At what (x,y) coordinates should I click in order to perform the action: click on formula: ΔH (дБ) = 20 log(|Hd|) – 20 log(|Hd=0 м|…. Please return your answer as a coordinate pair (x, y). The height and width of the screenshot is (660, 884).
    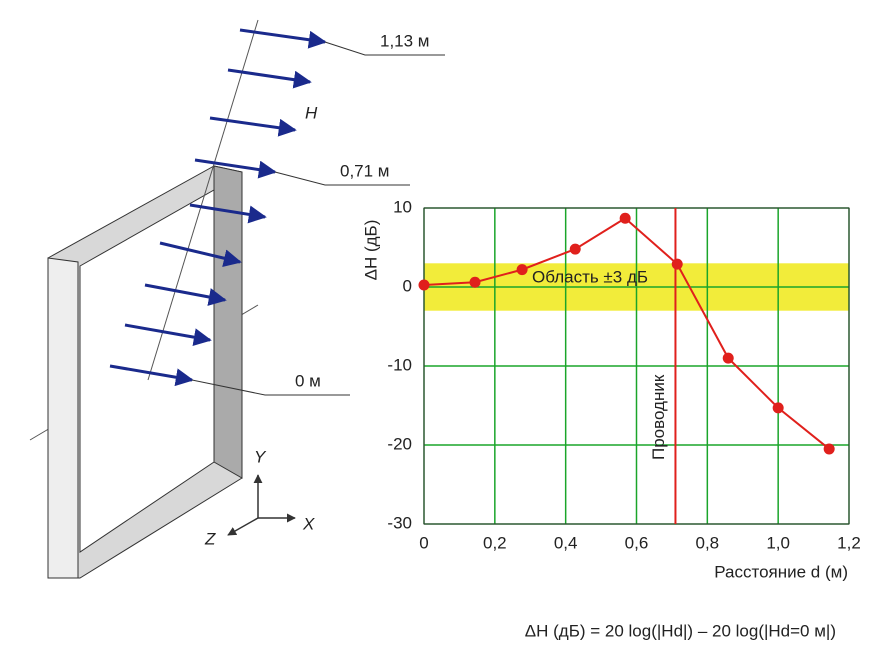
    Looking at the image, I should click on (680, 630).